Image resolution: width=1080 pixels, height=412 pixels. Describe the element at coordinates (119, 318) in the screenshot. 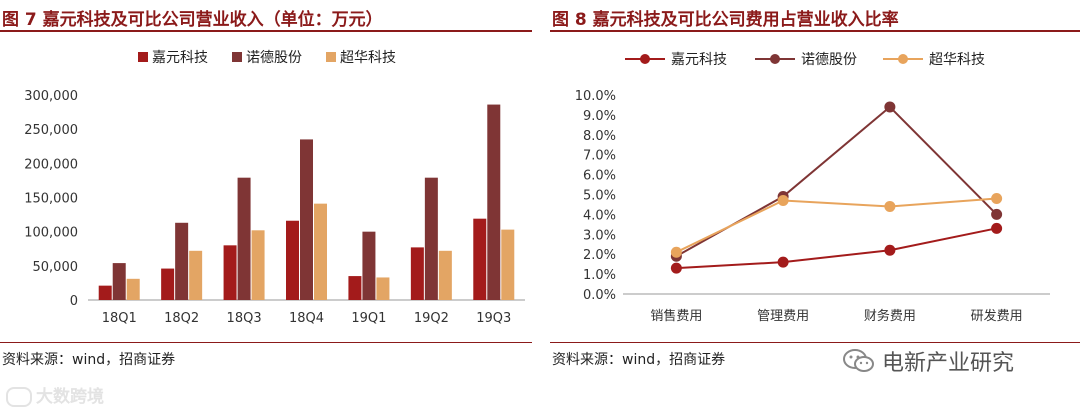

I see `x-tick-label: 18Q1` at that location.